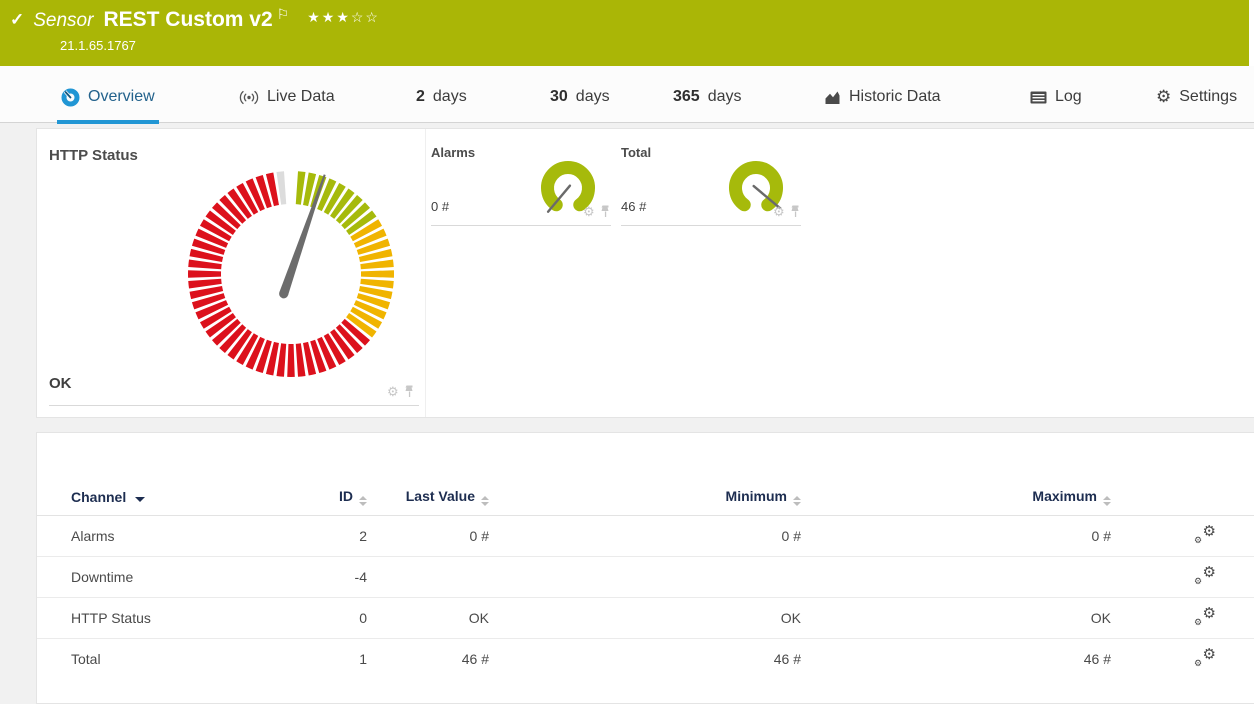  Describe the element at coordinates (580, 99) in the screenshot. I see `tab-30-days: 30 days` at that location.